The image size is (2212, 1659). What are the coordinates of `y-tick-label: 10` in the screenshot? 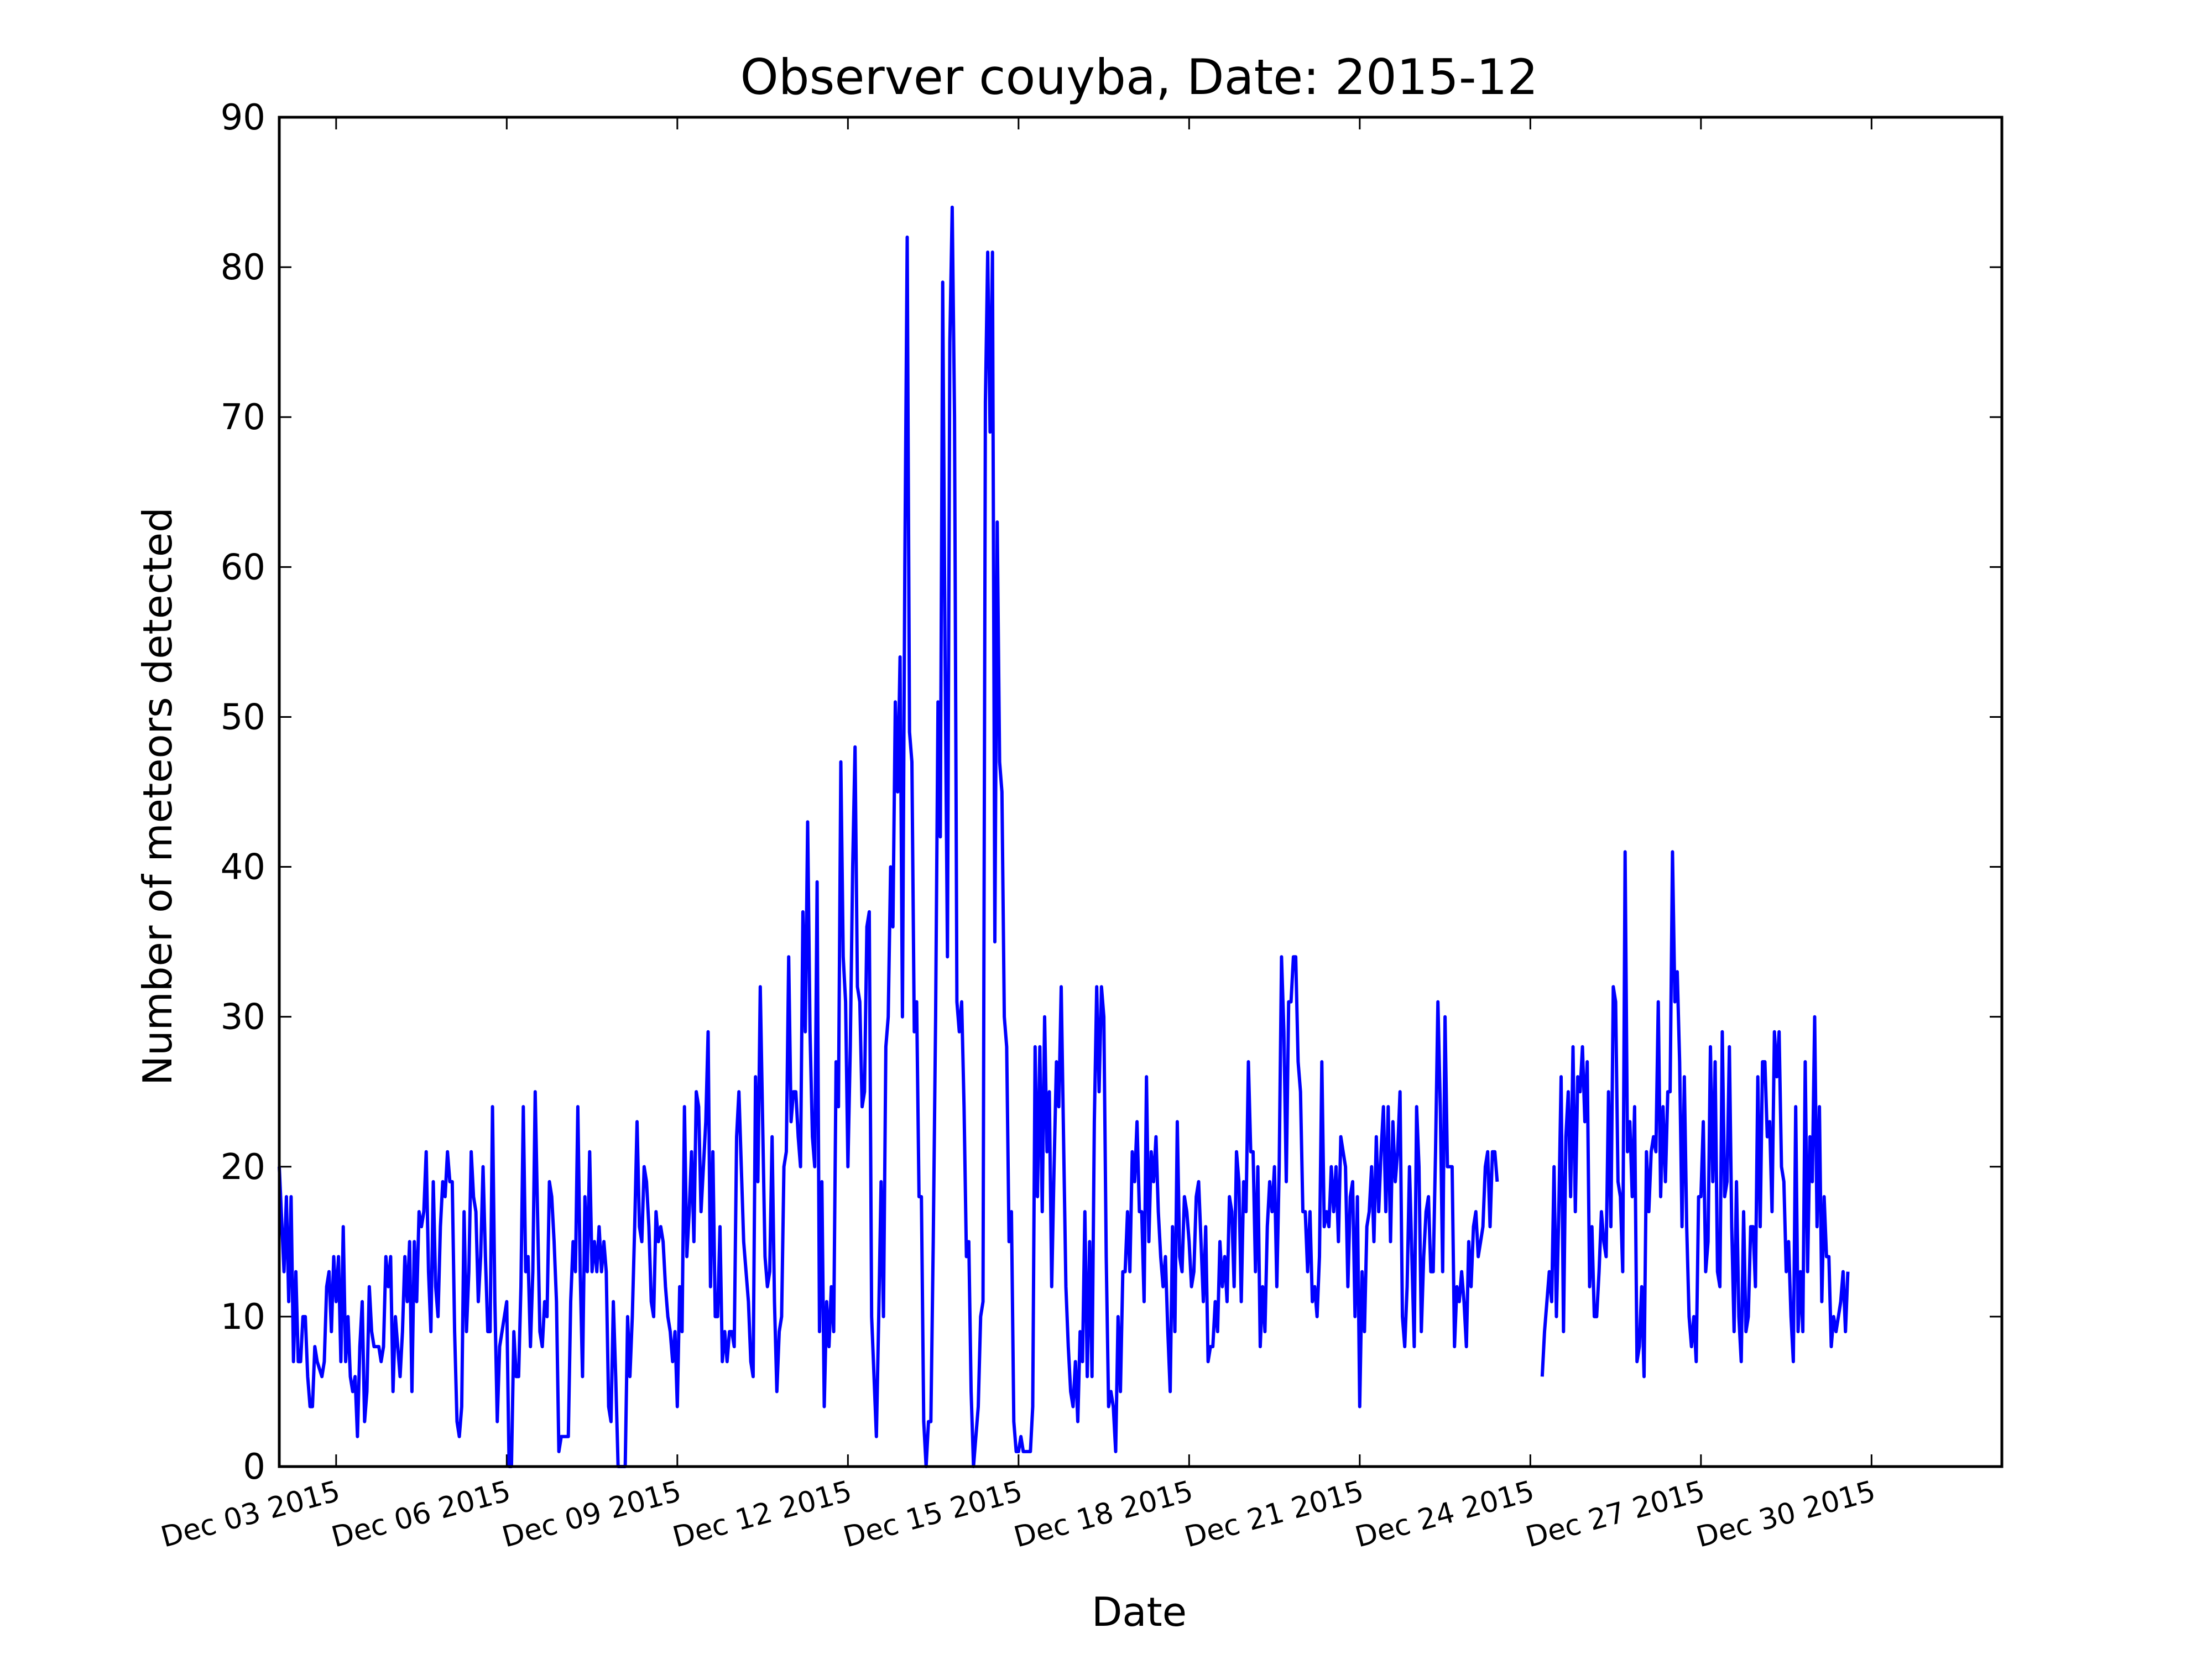 It's located at (243, 1318).